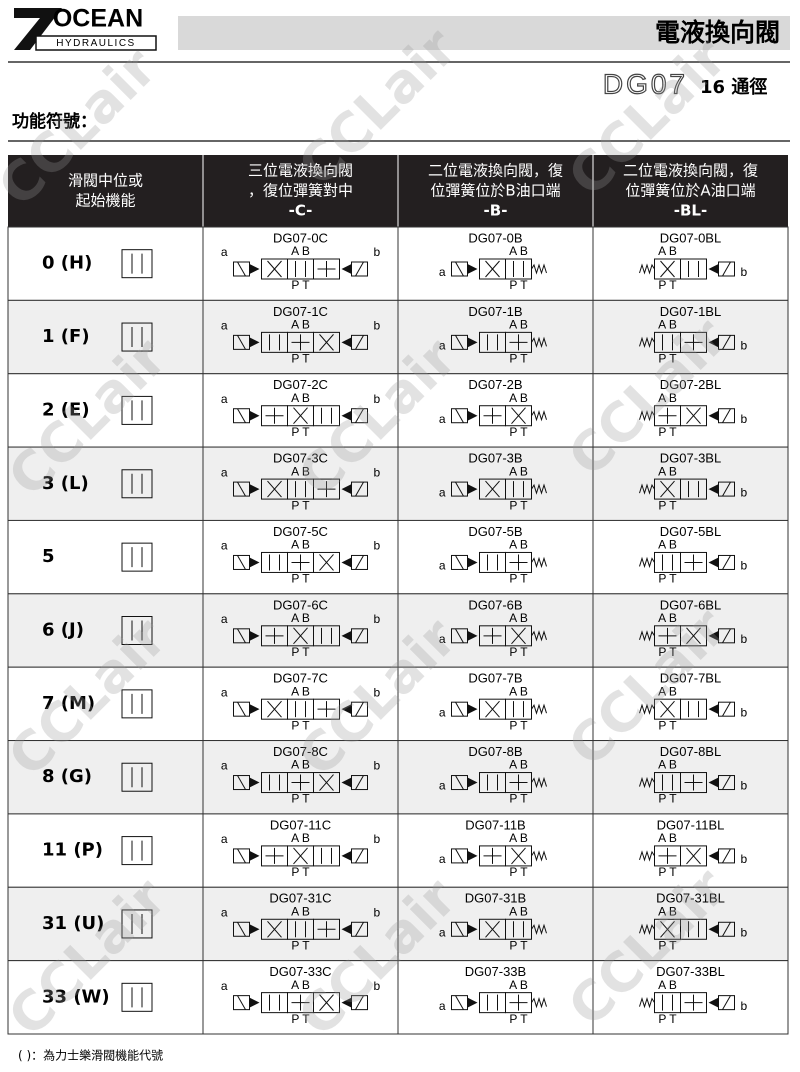 This screenshot has width=800, height=1072. What do you see at coordinates (300, 311) in the screenshot?
I see `model-code: DG07-1C` at bounding box center [300, 311].